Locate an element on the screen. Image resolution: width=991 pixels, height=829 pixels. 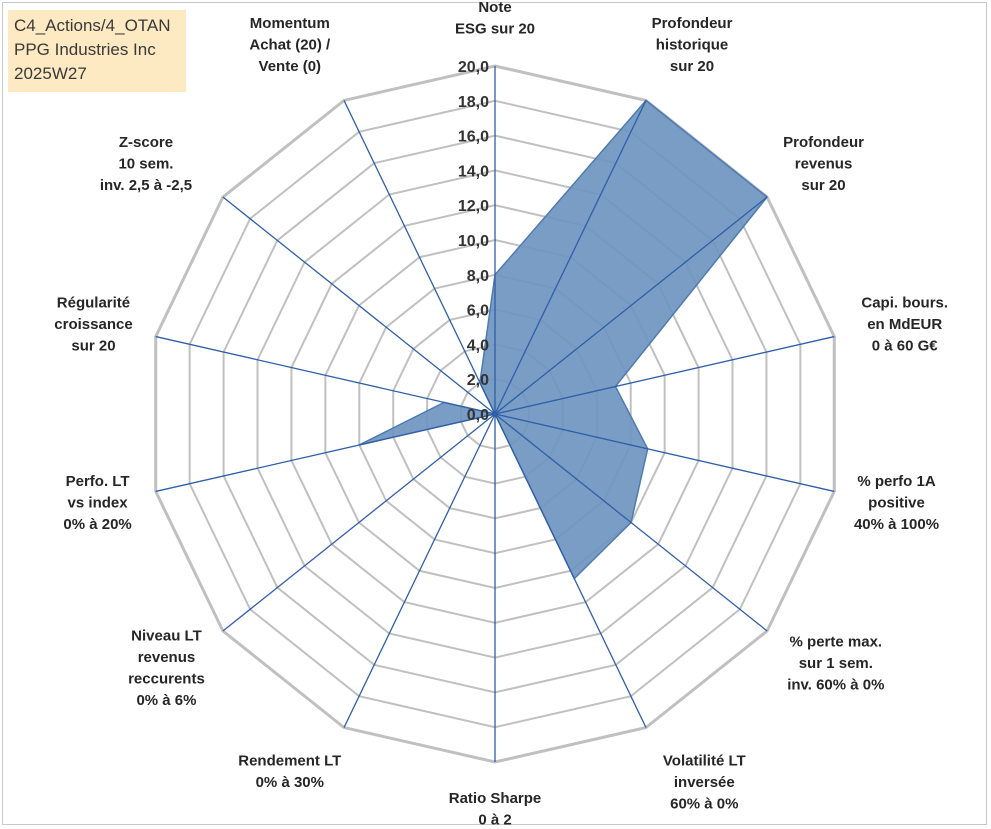
axis-label: Régularité croissance sur 20 is located at coordinates (93, 325).